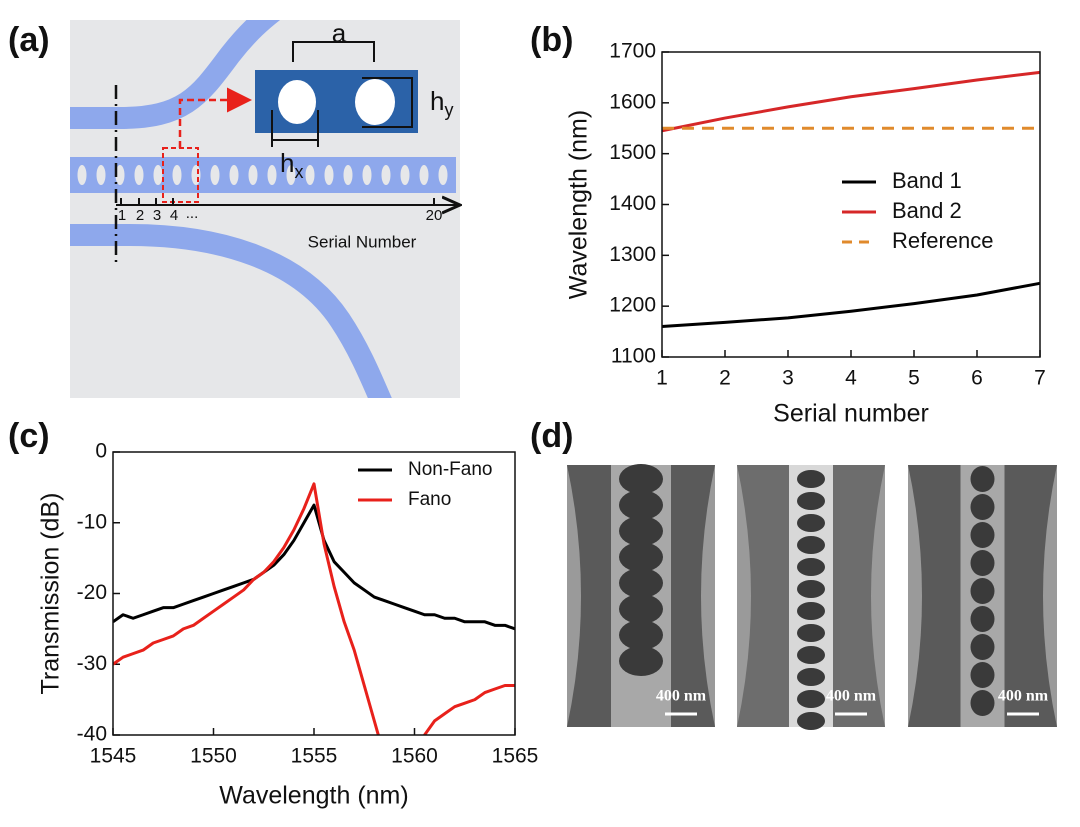 Image resolution: width=1080 pixels, height=827 pixels. I want to click on legend-label: Non-Fano, so click(450, 469).